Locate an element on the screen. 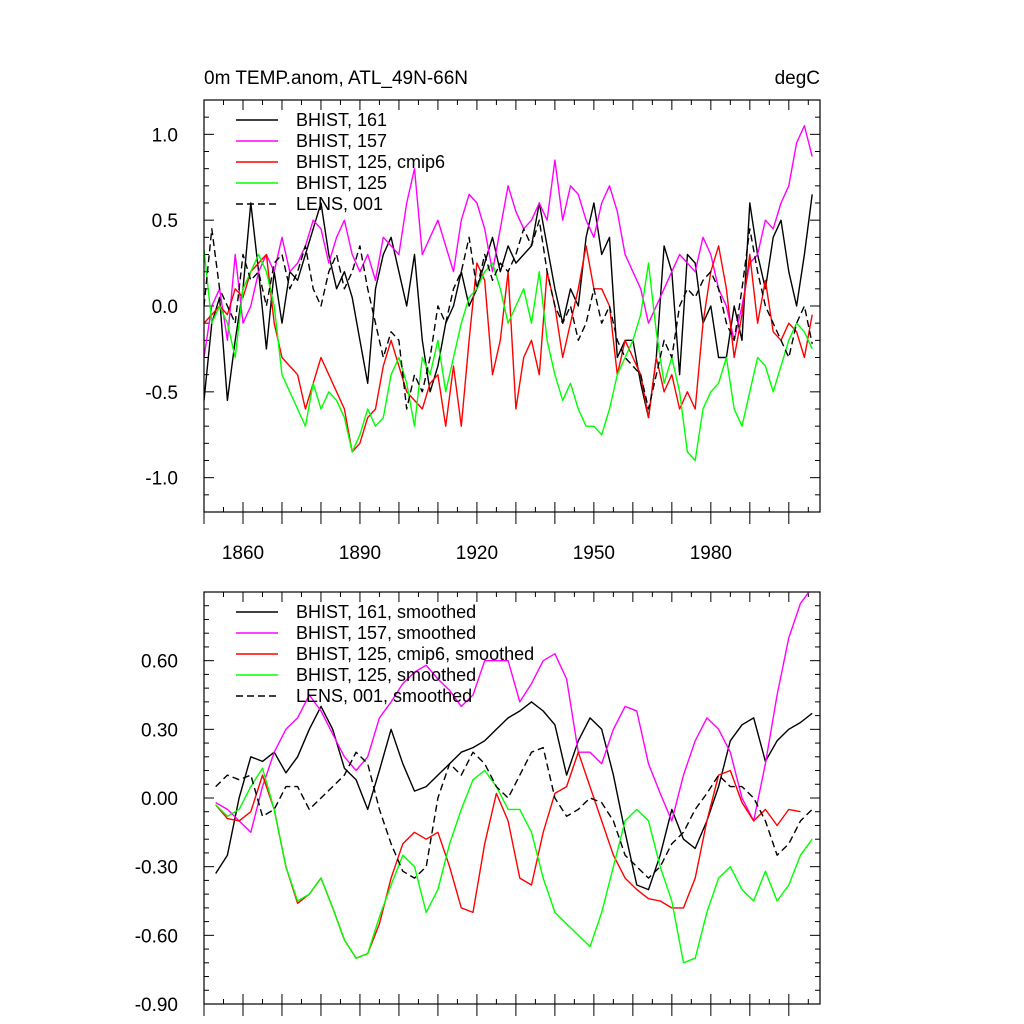  bottom-y-tick-label: -0.90 is located at coordinates (156, 1005).